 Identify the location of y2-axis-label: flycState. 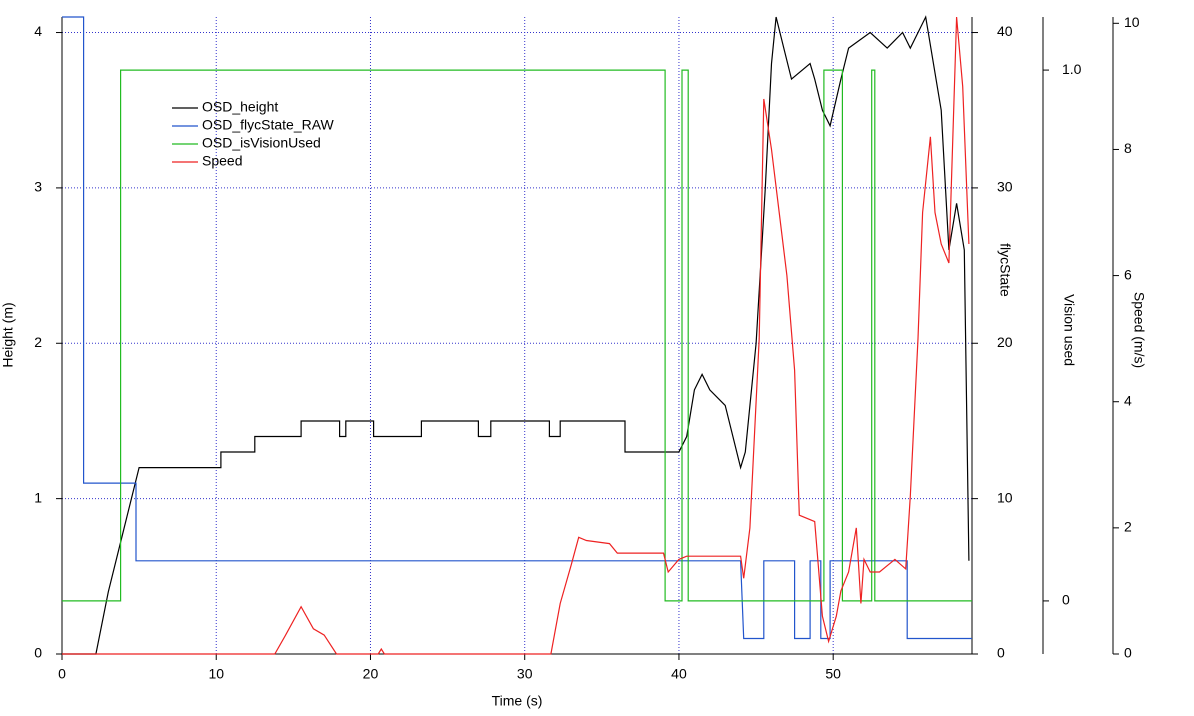
(1005, 270).